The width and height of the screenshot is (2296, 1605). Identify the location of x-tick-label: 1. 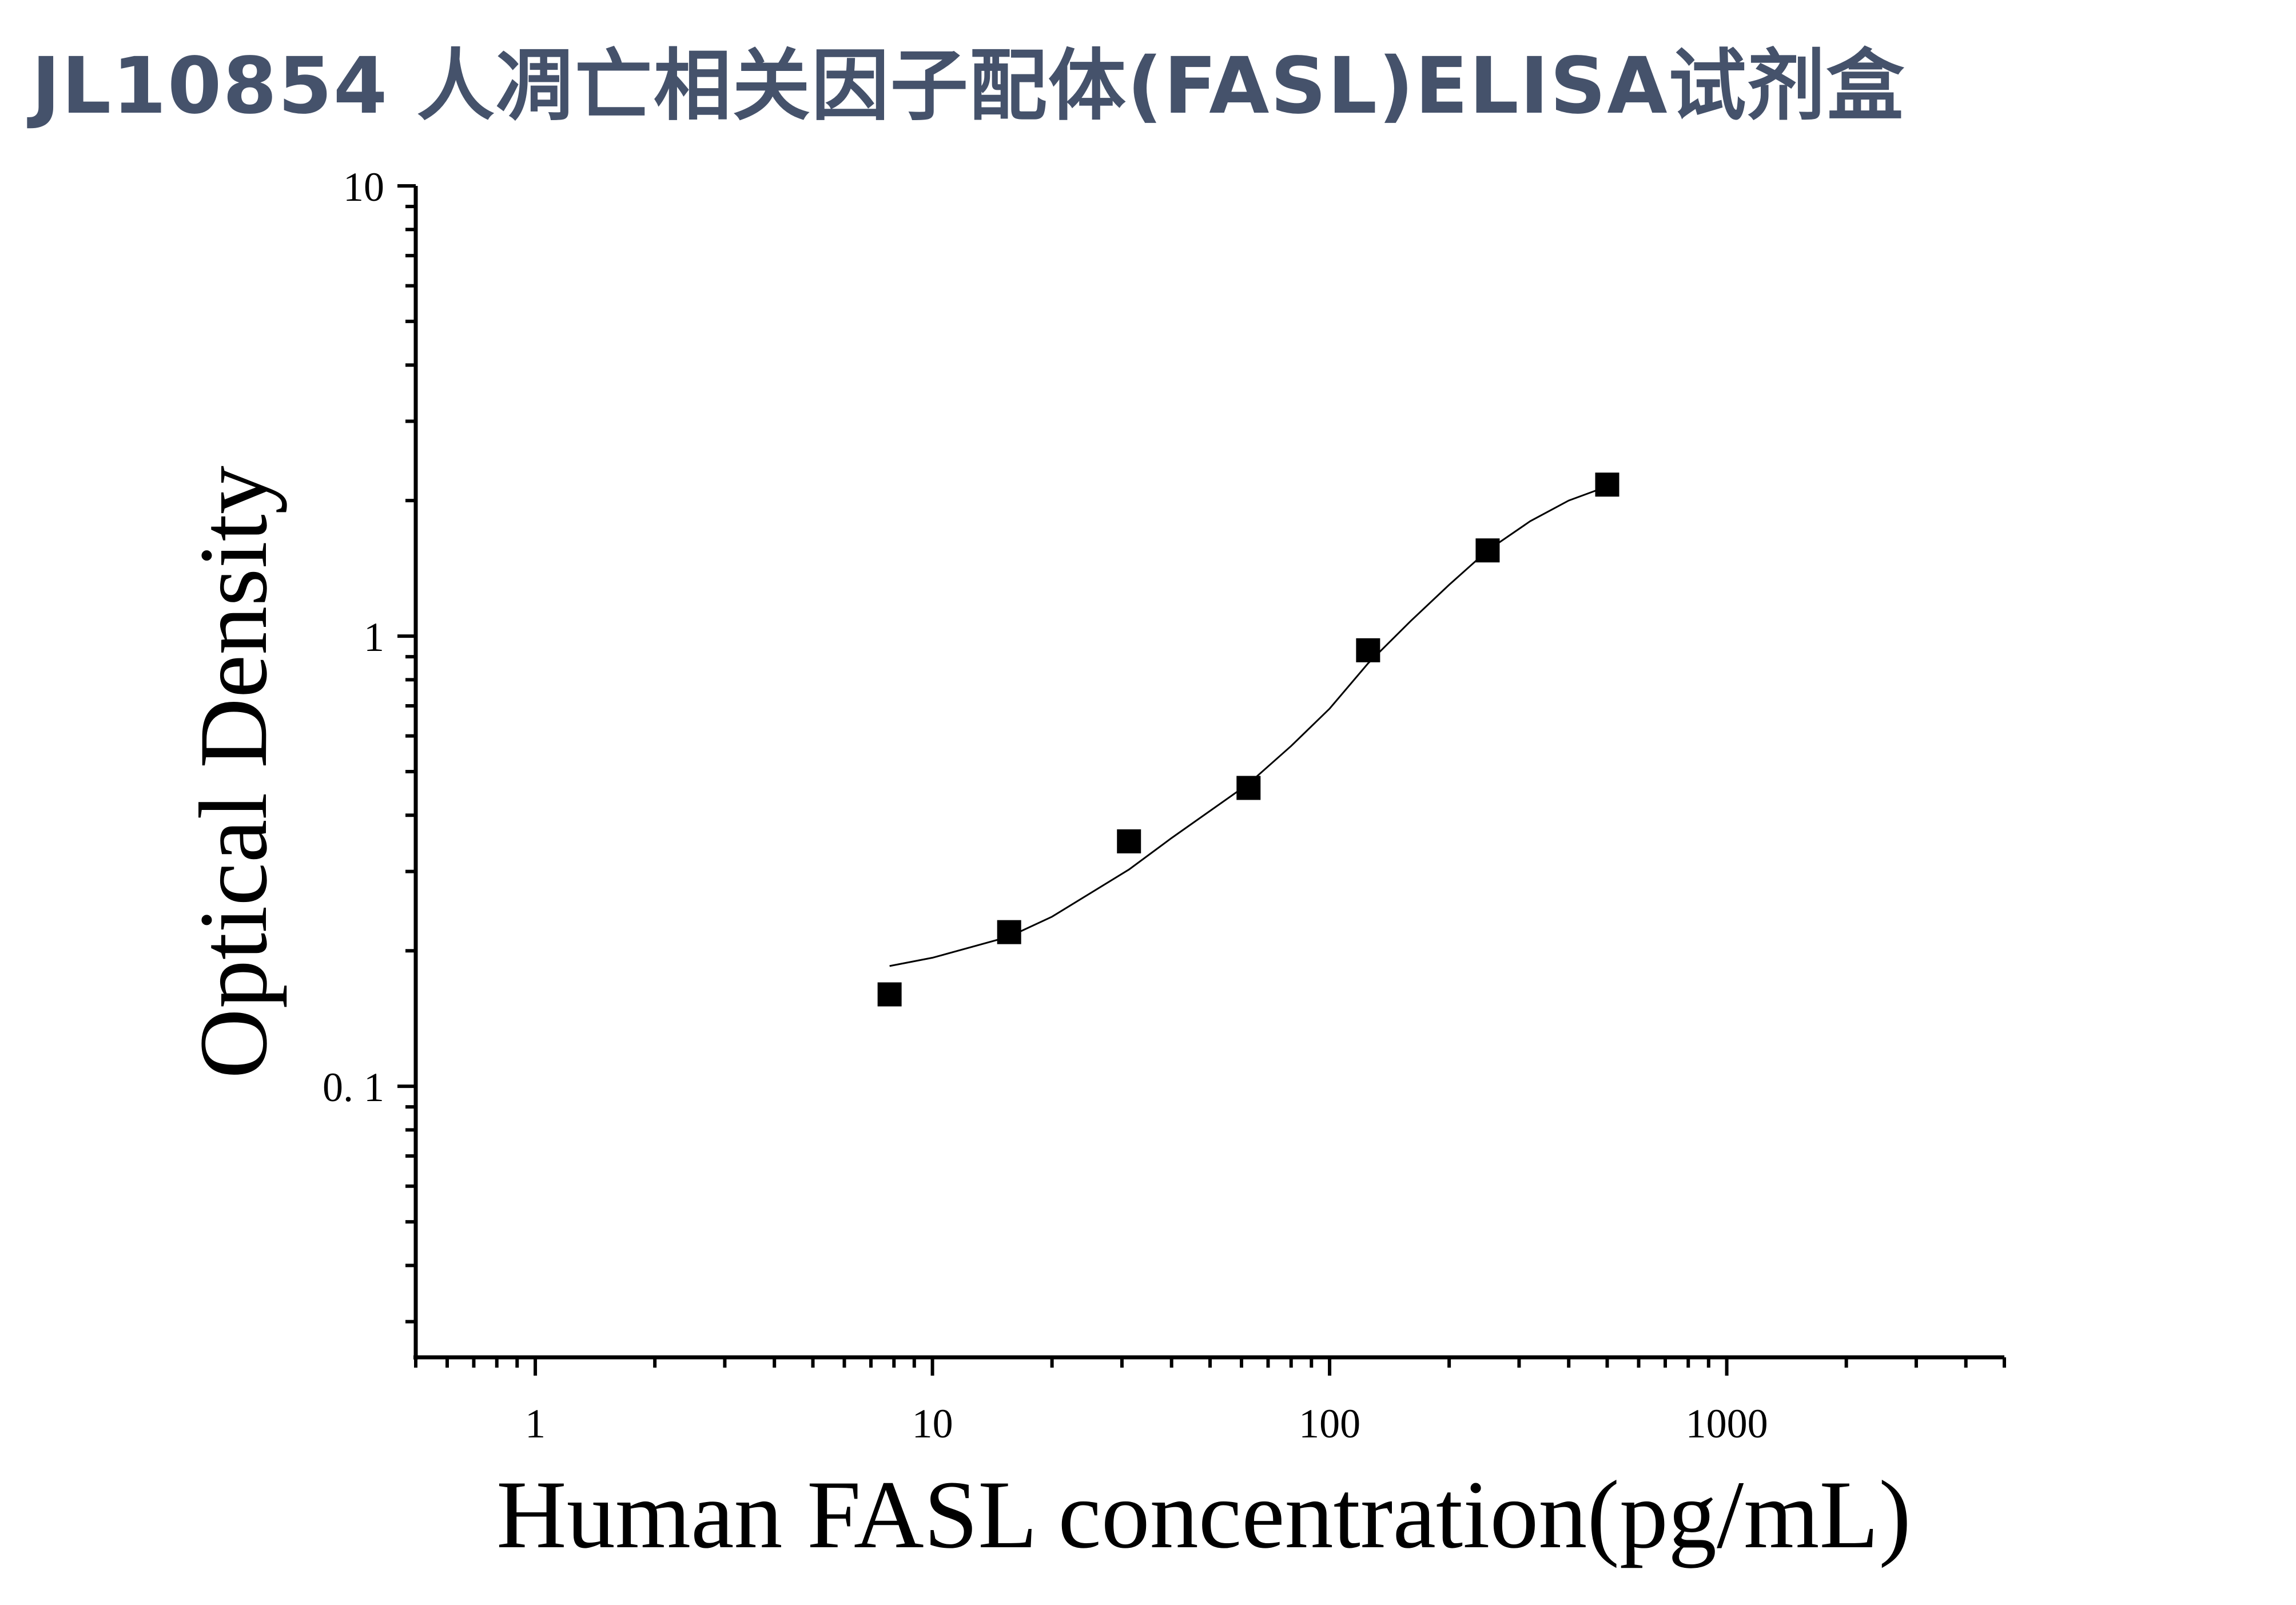
(535, 1424).